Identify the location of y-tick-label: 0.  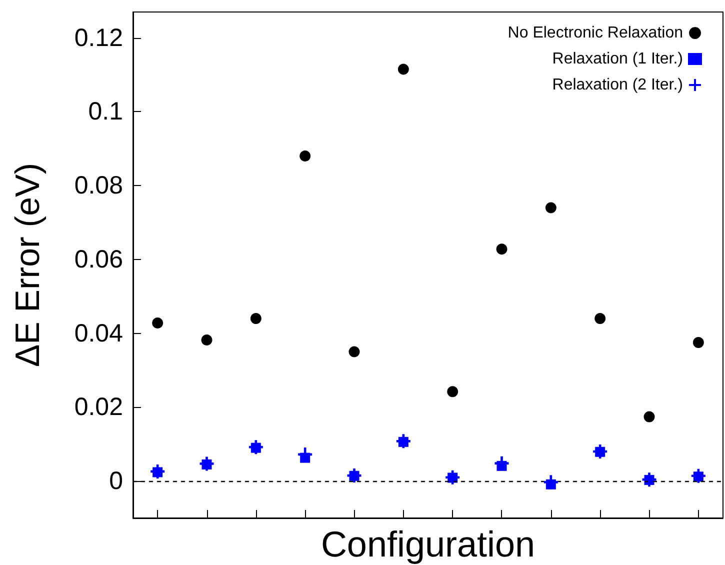
(116, 481).